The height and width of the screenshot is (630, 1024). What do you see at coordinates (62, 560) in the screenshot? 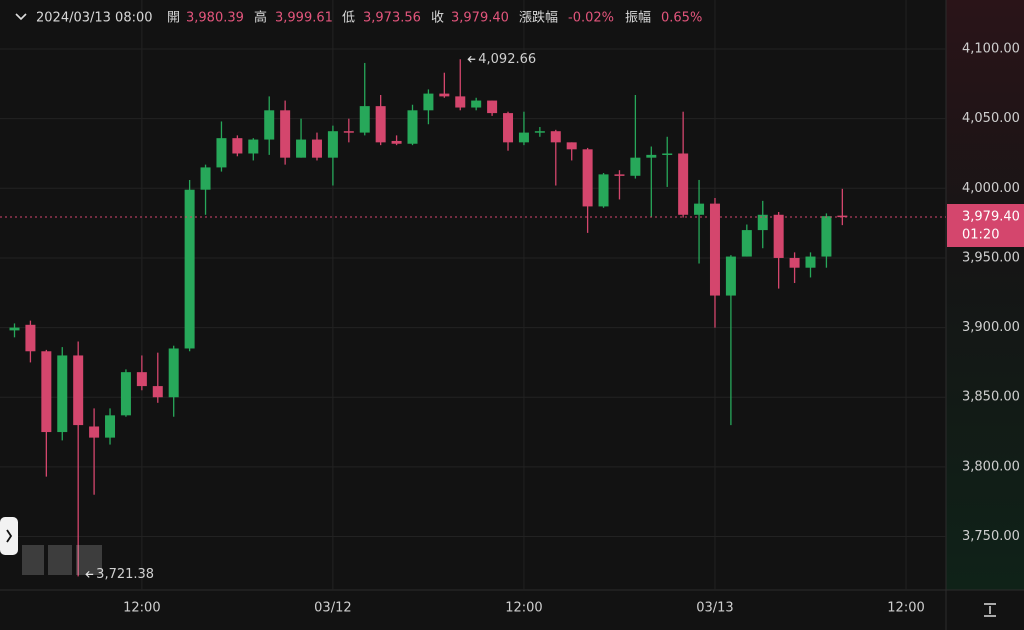
I see `watermark` at bounding box center [62, 560].